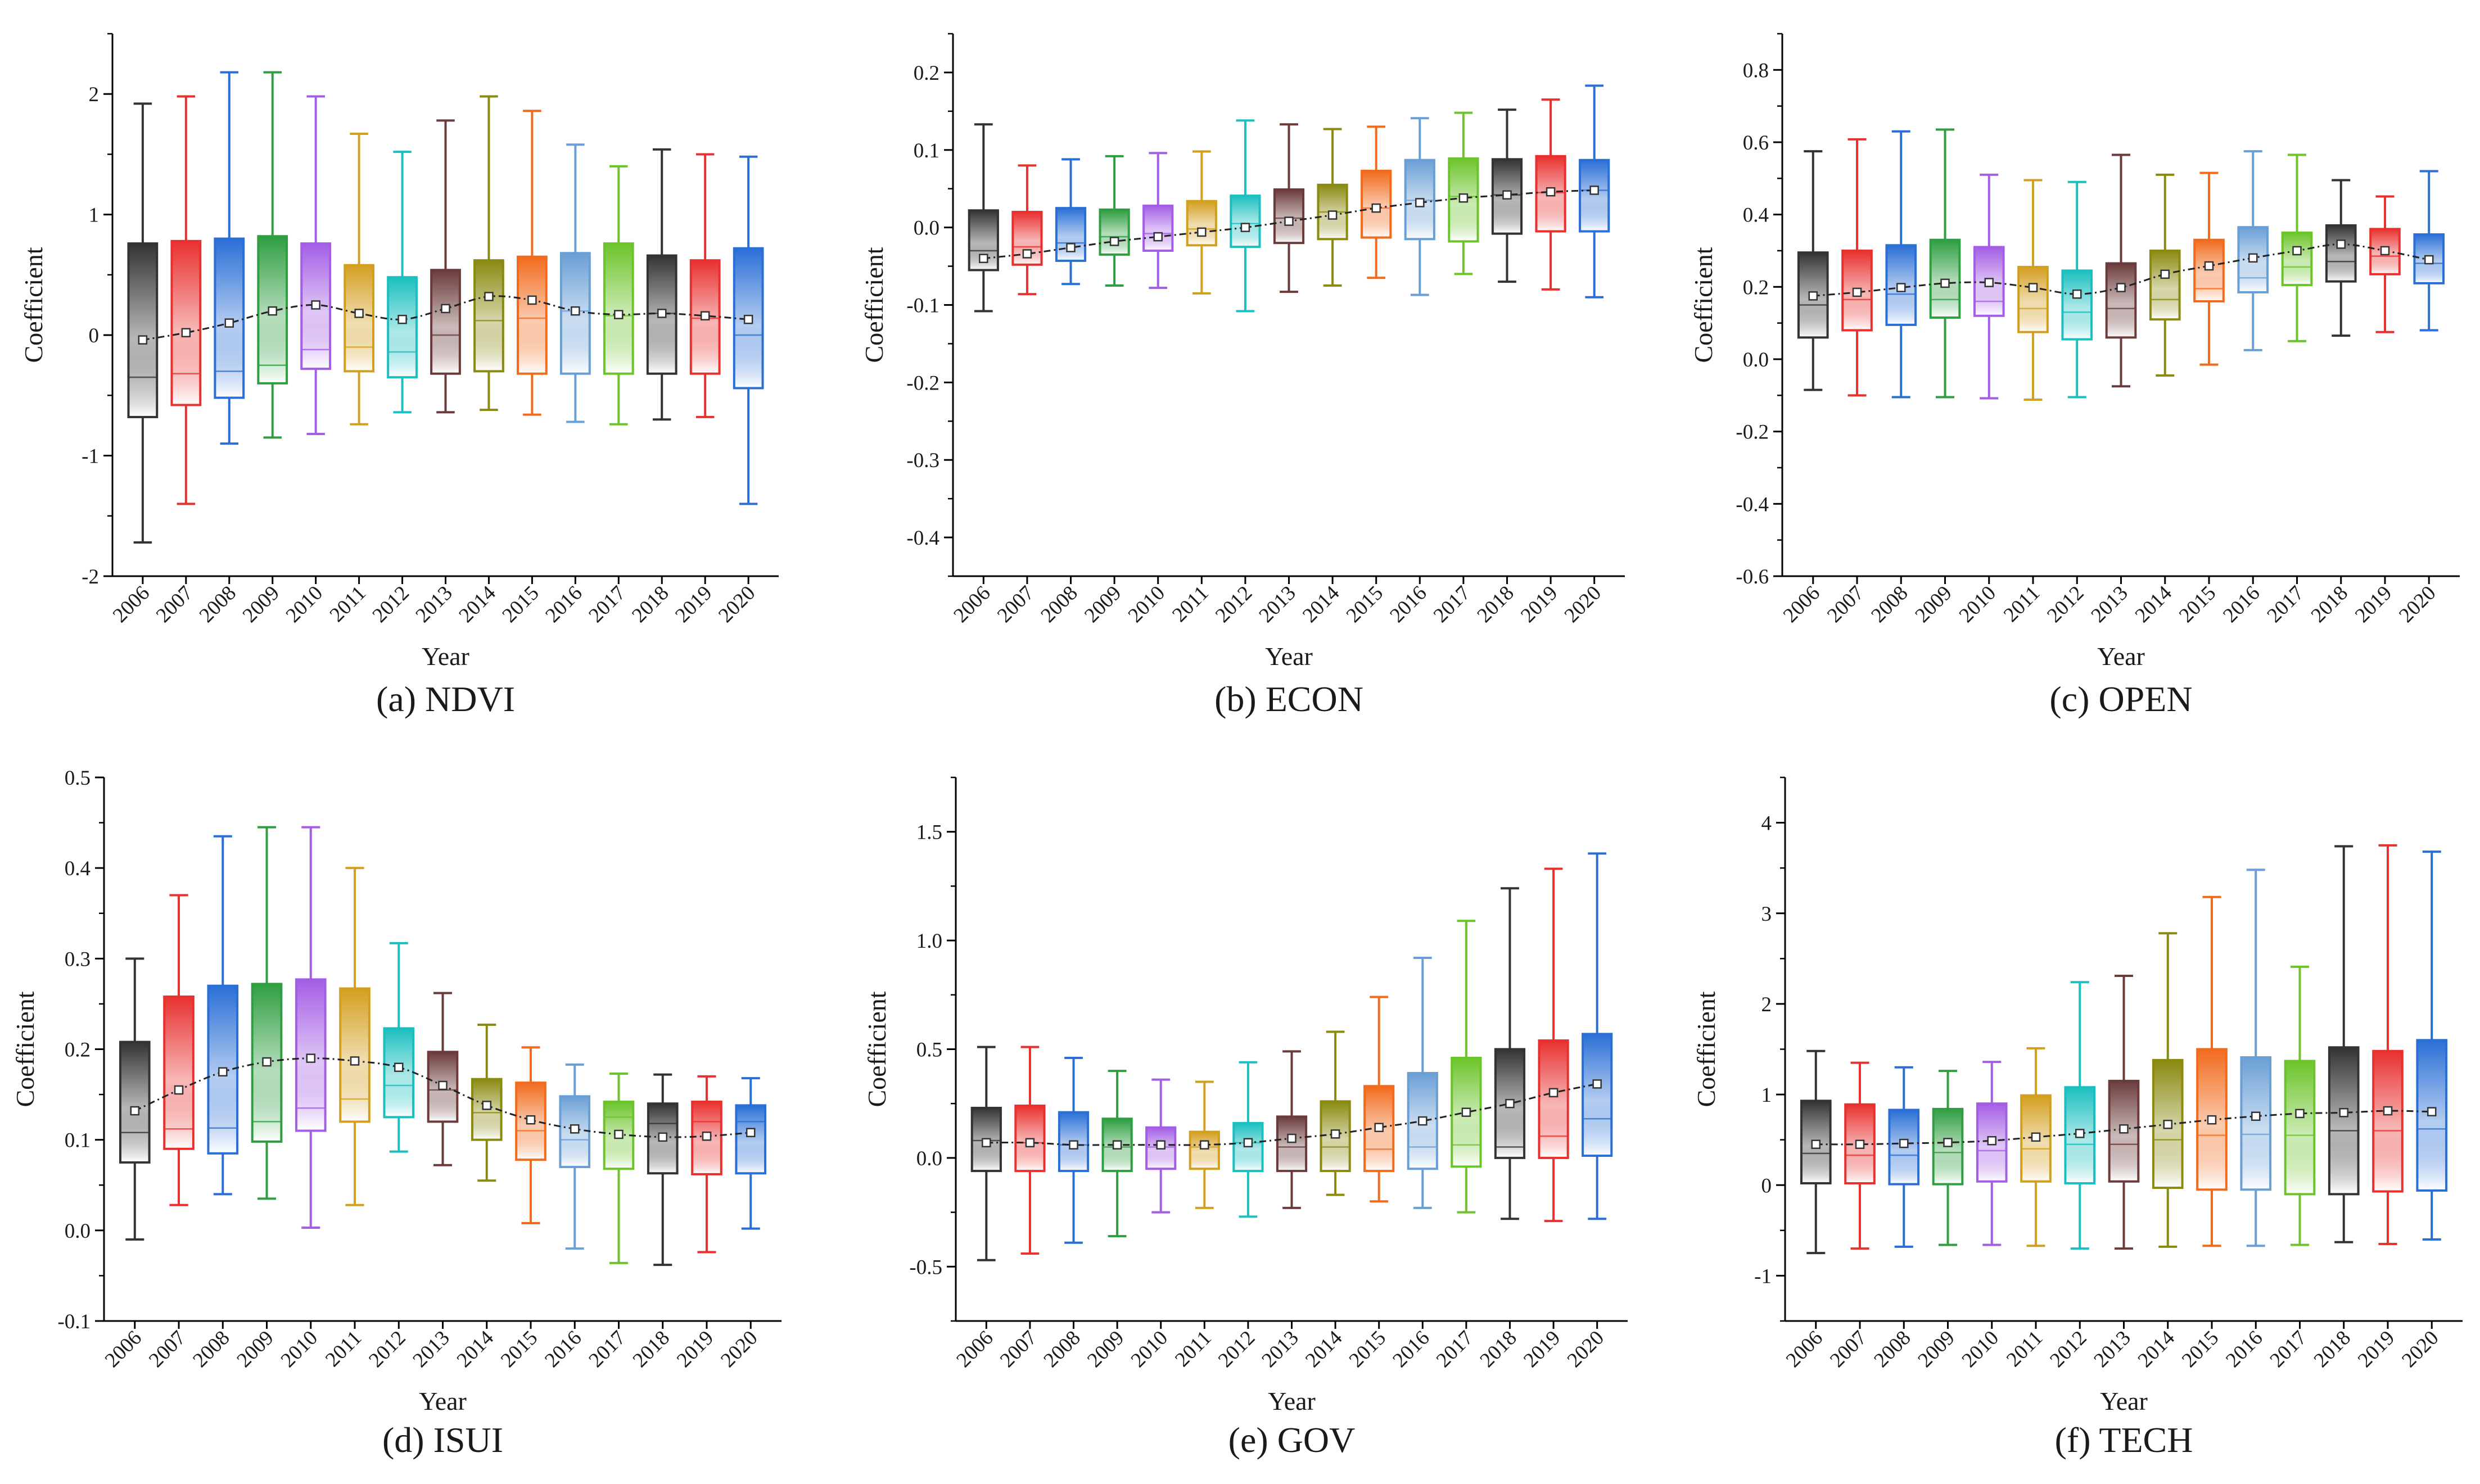 The height and width of the screenshot is (1484, 2480). What do you see at coordinates (1816, 1152) in the screenshot?
I see `box-2006` at bounding box center [1816, 1152].